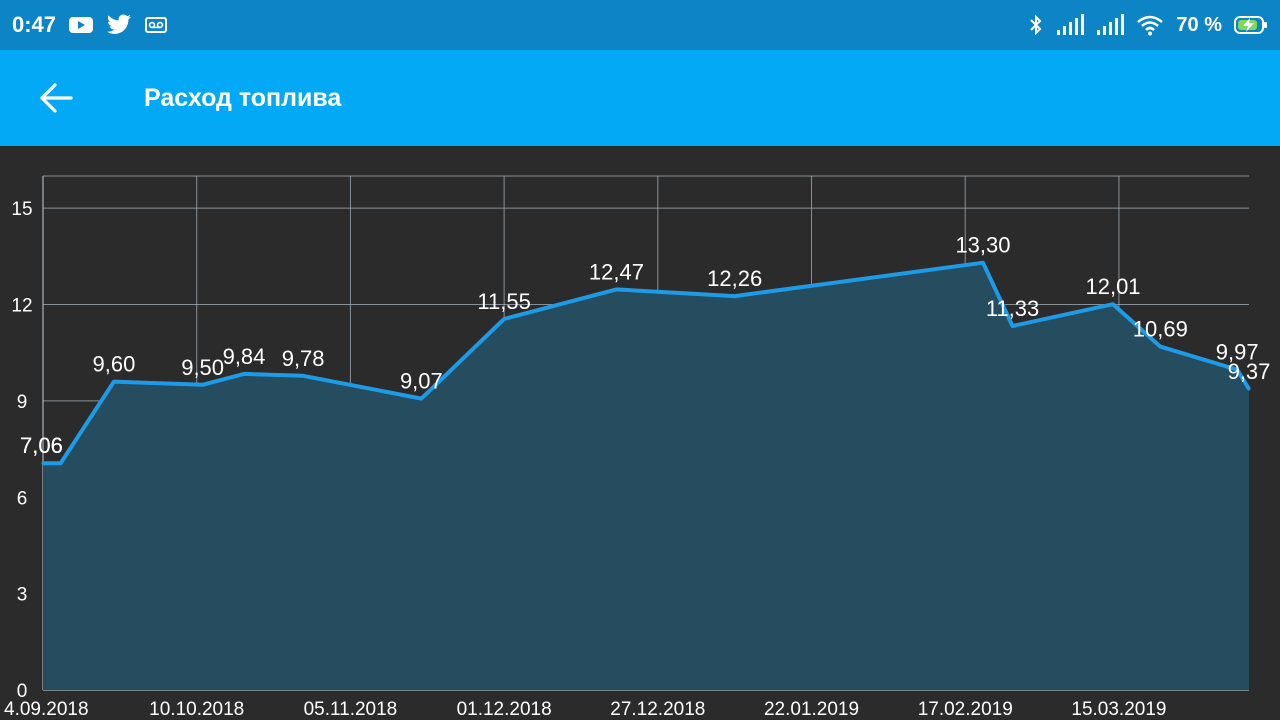  What do you see at coordinates (616, 271) in the screenshot?
I see `data-label: 12,47` at bounding box center [616, 271].